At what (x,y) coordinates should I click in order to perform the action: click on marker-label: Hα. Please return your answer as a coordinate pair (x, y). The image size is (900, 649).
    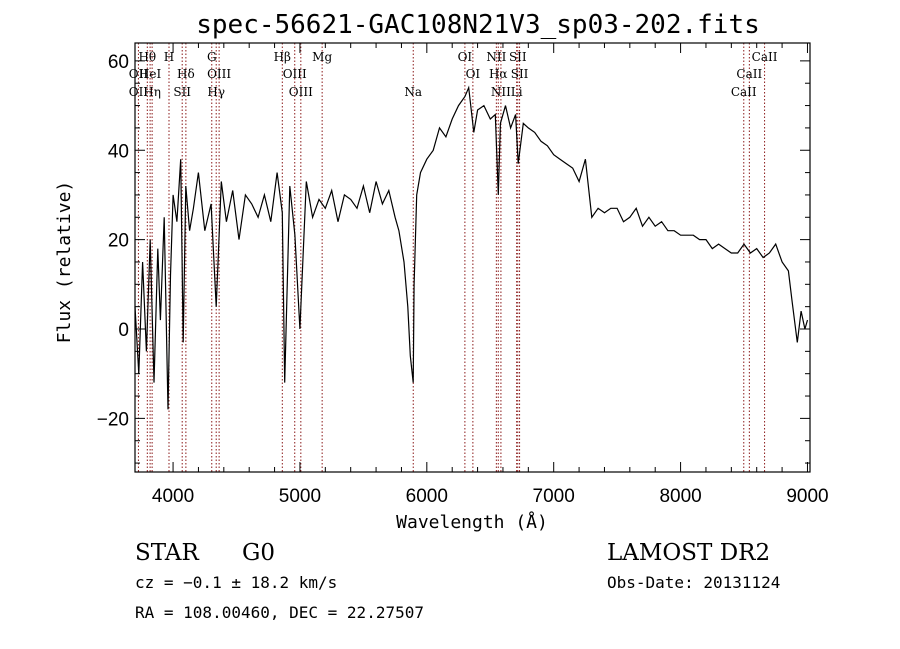
    Looking at the image, I should click on (498, 74).